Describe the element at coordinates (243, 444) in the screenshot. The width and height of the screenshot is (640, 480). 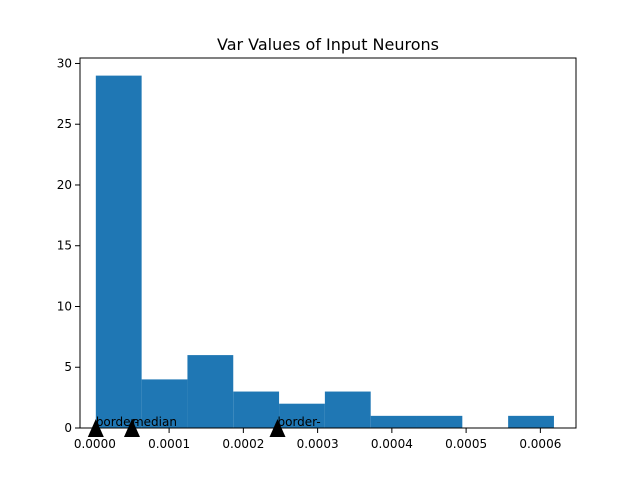
I see `x-tick-label-2: 0.0002` at that location.